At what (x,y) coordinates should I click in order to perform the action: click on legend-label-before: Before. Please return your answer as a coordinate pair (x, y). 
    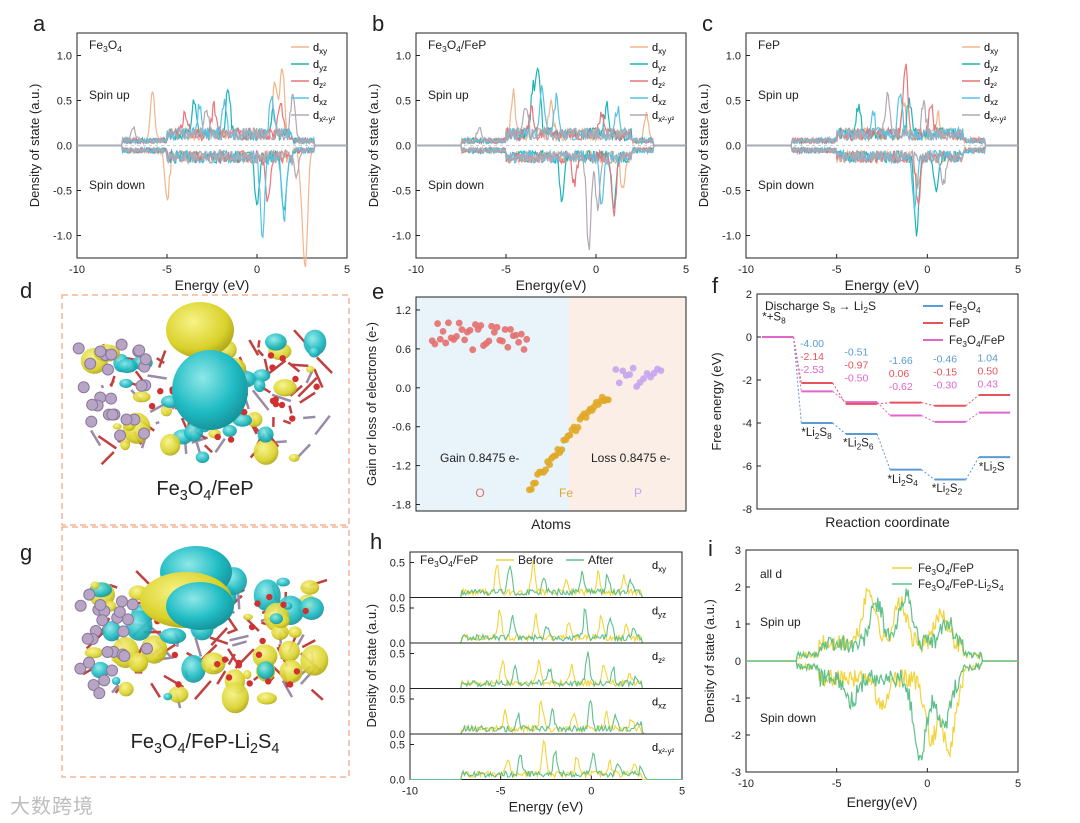
    Looking at the image, I should click on (536, 560).